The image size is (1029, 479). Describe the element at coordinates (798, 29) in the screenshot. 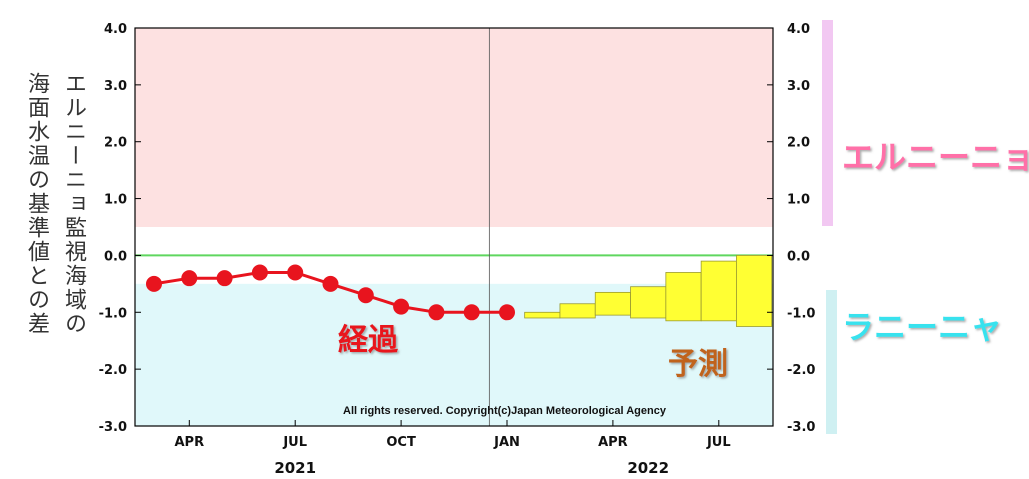

I see `y-tick-right-label: 4.0` at that location.